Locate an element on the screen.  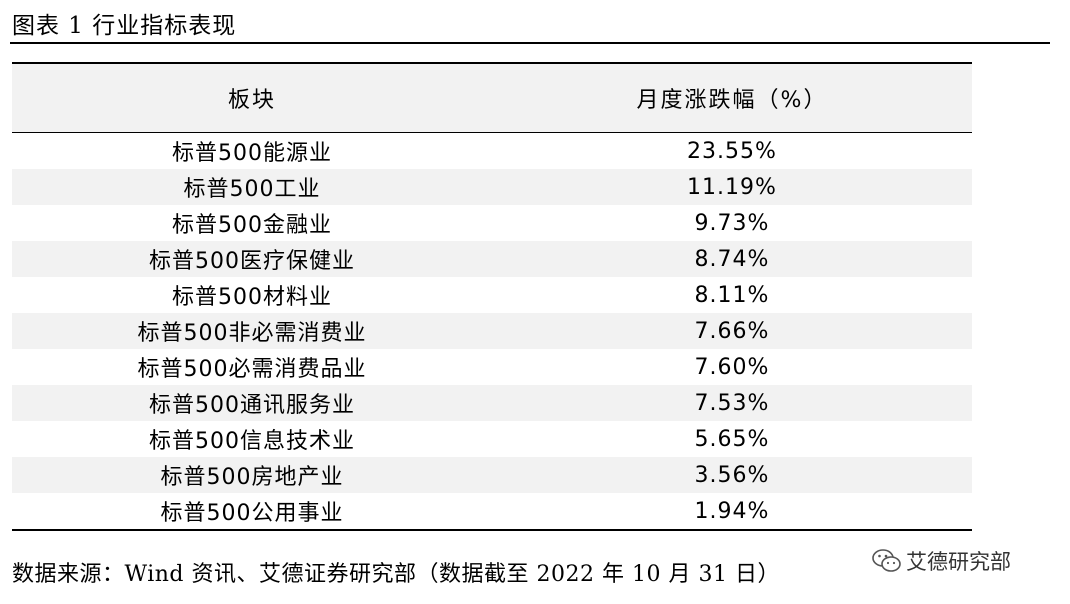
sector-cell: 标普500医疗保健业 is located at coordinates (252, 261).